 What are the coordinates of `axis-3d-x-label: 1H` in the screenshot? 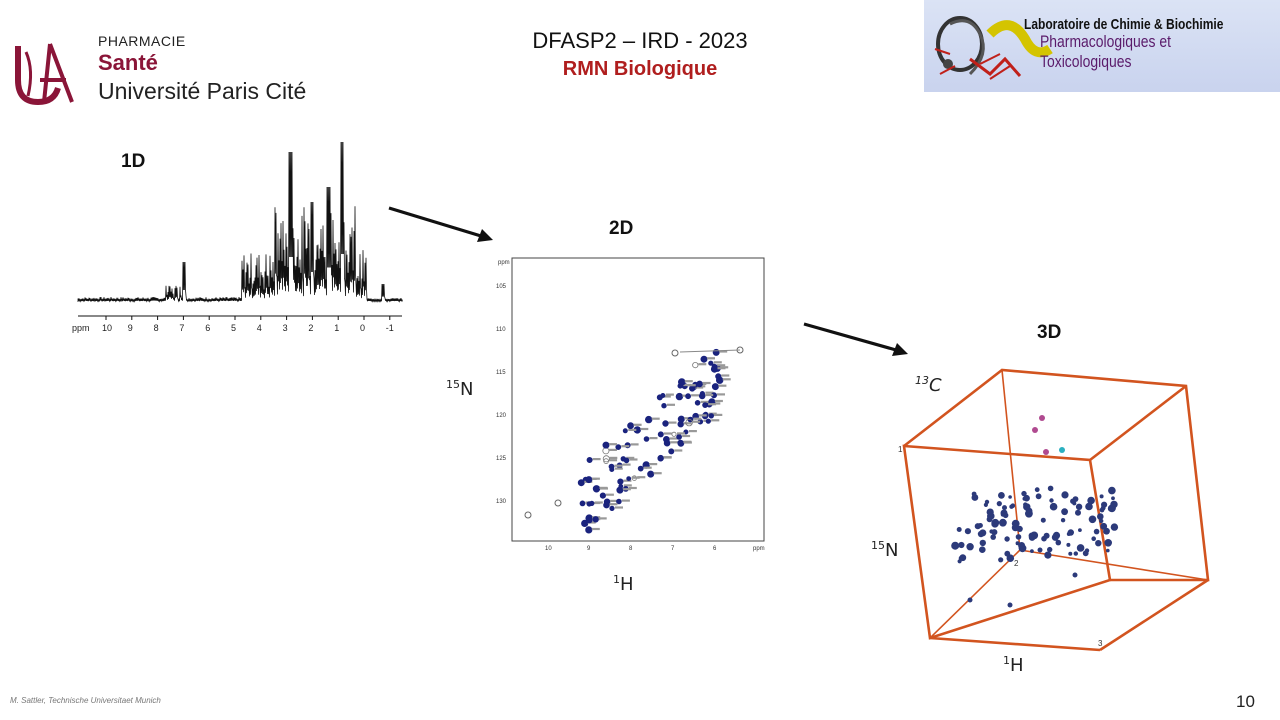 It's located at (1013, 665).